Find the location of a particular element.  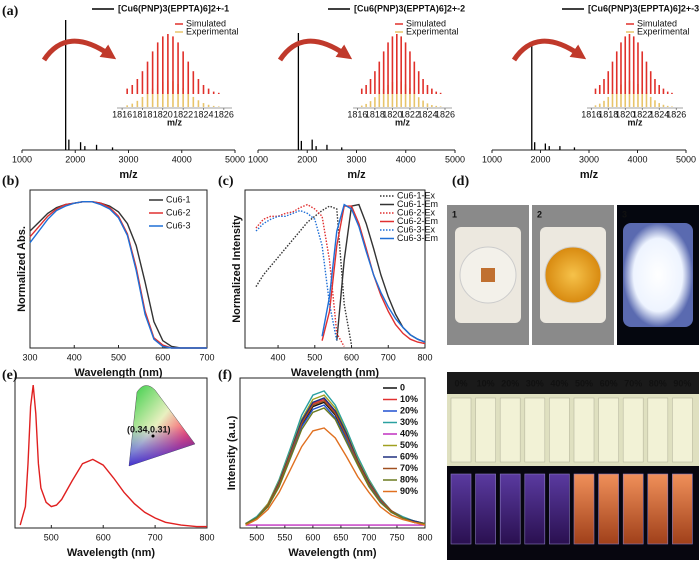

vial-label: 60% is located at coordinates (609, 383).